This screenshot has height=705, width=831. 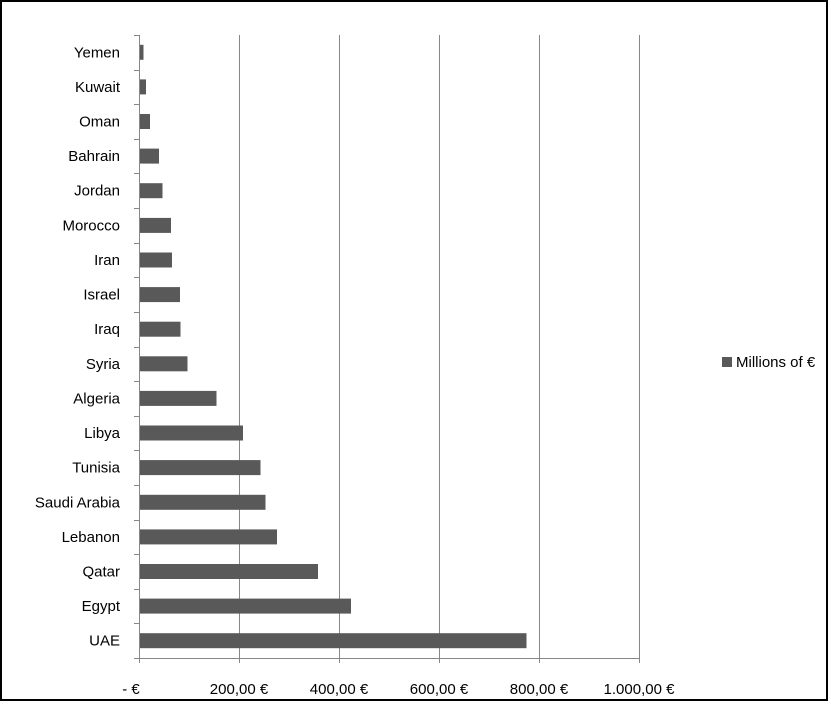 What do you see at coordinates (103, 364) in the screenshot?
I see `y-tick-label: Syria` at bounding box center [103, 364].